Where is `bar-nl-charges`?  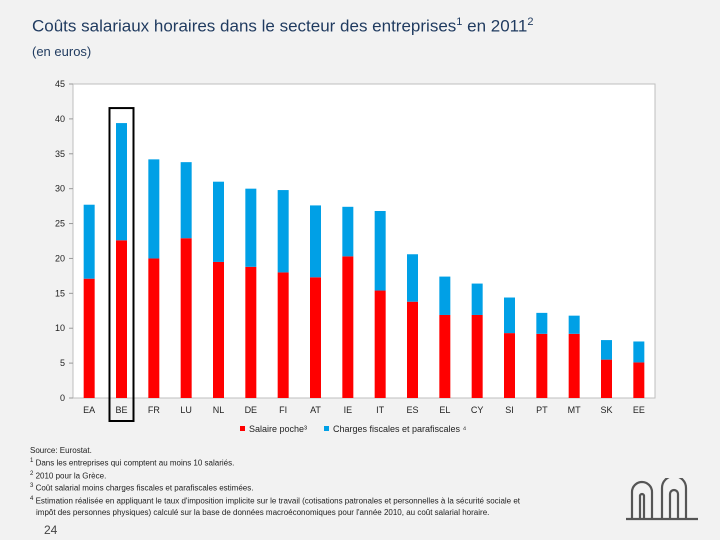
bar-nl-charges is located at coordinates (218, 221).